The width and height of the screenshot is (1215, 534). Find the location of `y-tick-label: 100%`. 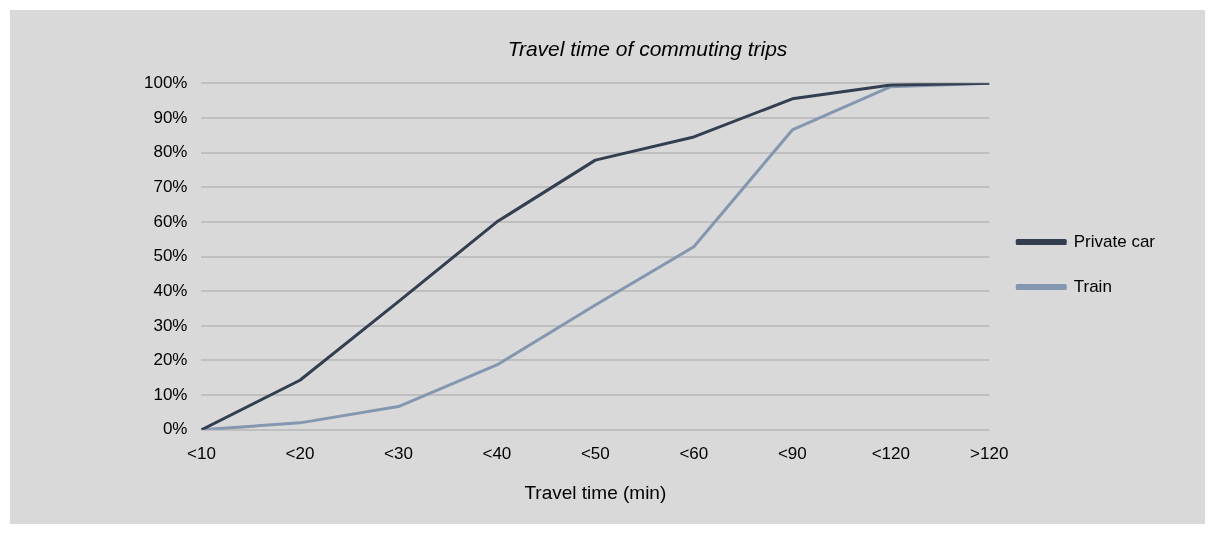

y-tick-label: 100% is located at coordinates (166, 82).